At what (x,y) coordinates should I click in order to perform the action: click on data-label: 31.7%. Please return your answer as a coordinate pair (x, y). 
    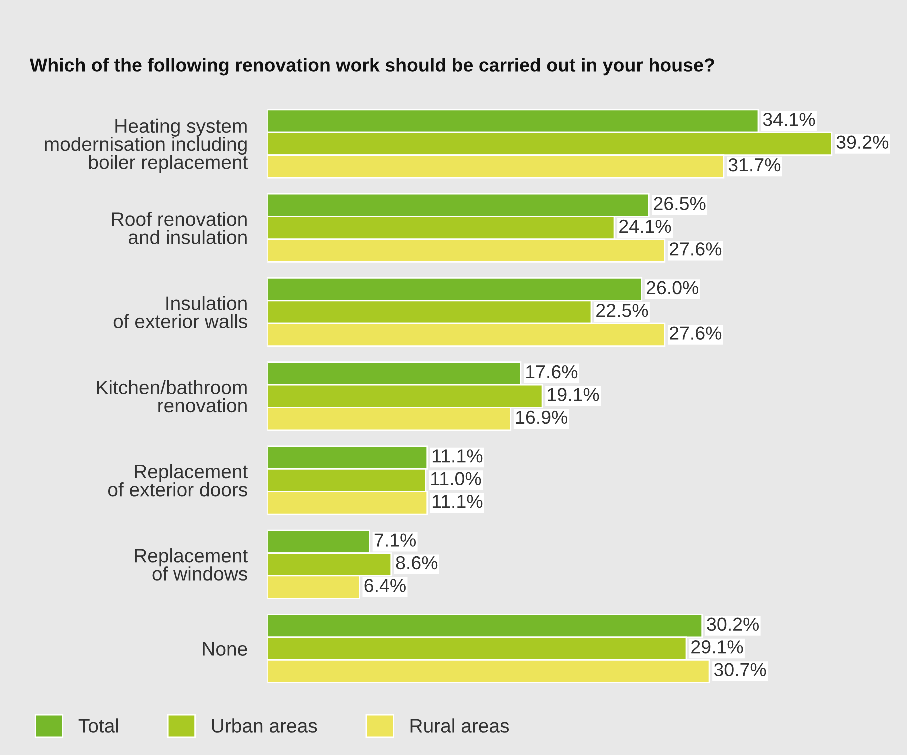
    Looking at the image, I should click on (754, 165).